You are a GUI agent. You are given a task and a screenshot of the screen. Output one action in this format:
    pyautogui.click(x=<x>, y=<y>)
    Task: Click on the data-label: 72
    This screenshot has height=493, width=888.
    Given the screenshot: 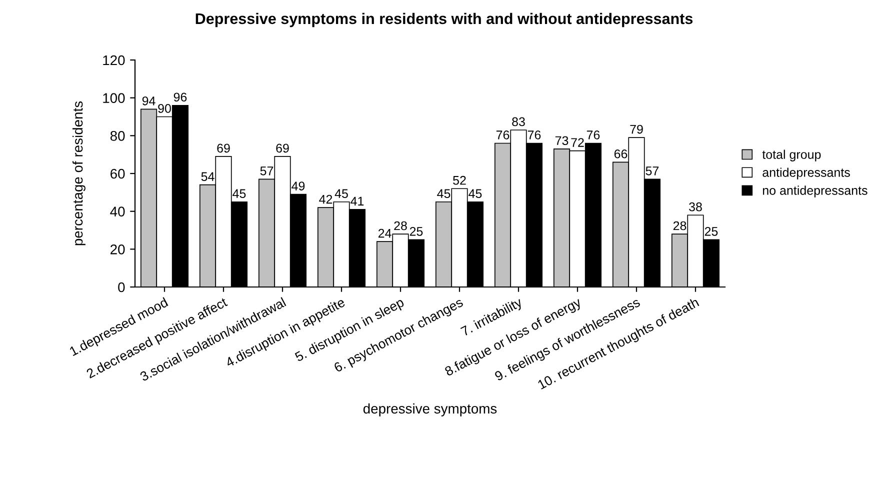 What is the action you would take?
    pyautogui.click(x=577, y=142)
    